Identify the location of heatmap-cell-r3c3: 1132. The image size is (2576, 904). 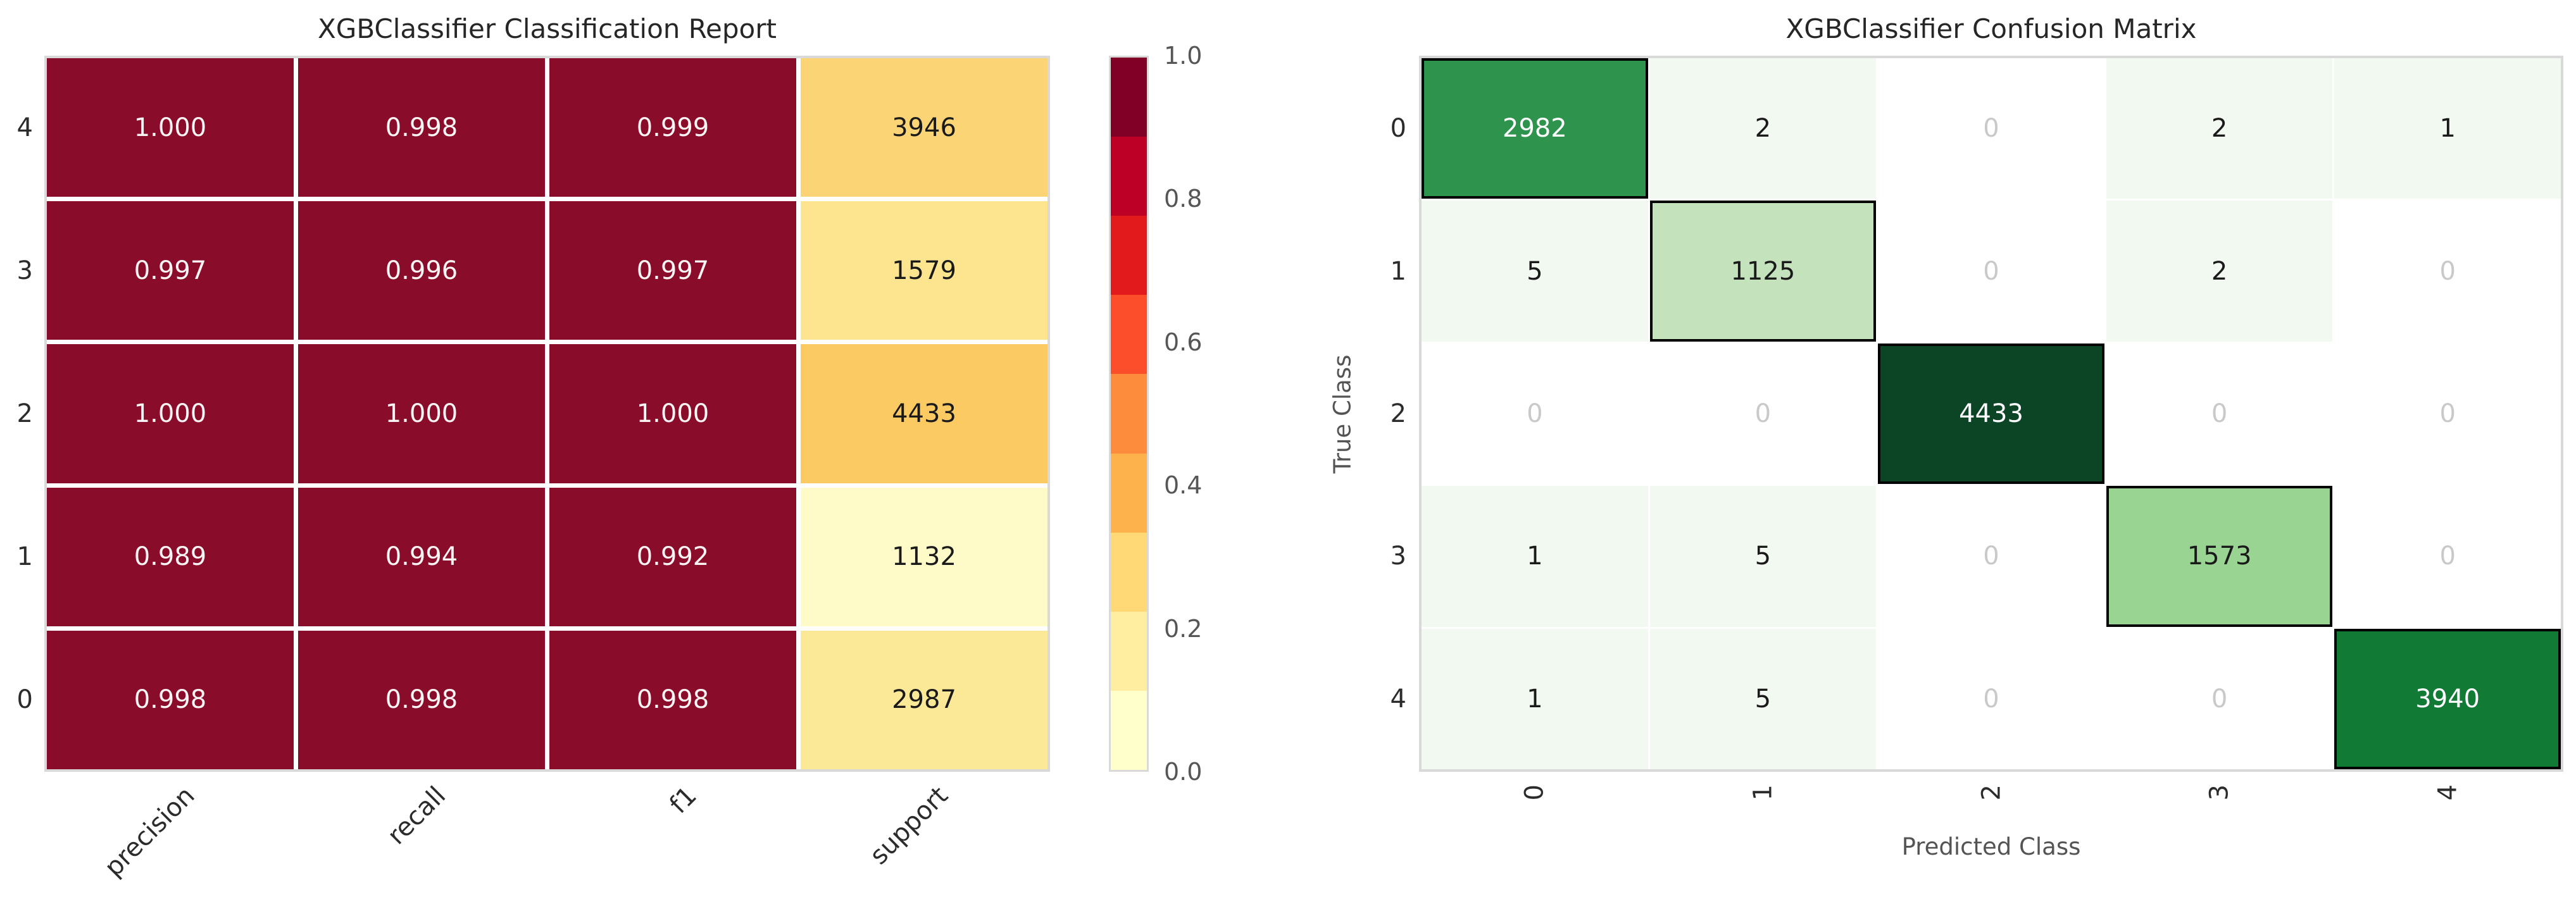
(924, 556).